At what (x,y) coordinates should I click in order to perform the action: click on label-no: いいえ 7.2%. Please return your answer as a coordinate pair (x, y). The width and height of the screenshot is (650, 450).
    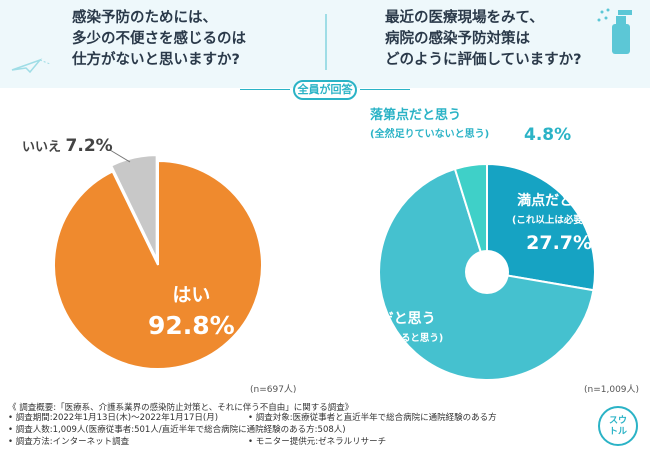
    Looking at the image, I should click on (67, 146).